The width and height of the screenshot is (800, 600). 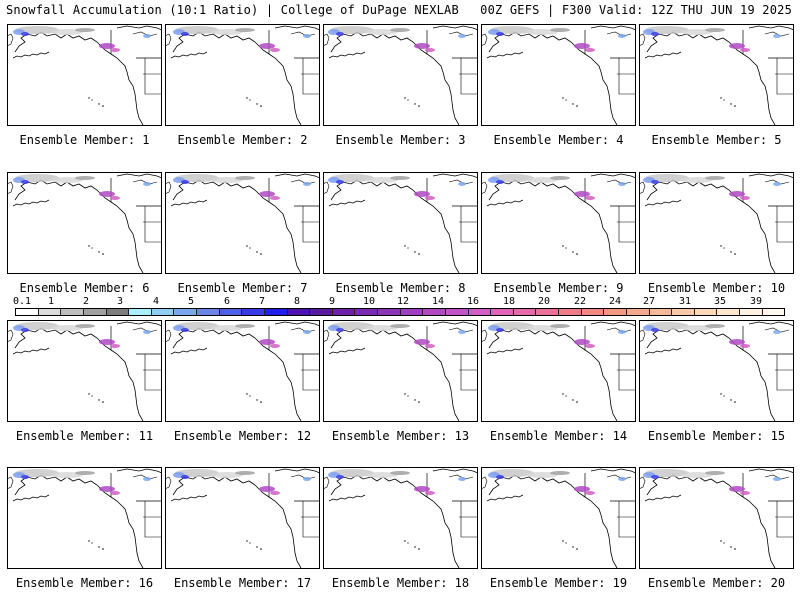 I want to click on colorbar-tick-label: 10, so click(x=369, y=301).